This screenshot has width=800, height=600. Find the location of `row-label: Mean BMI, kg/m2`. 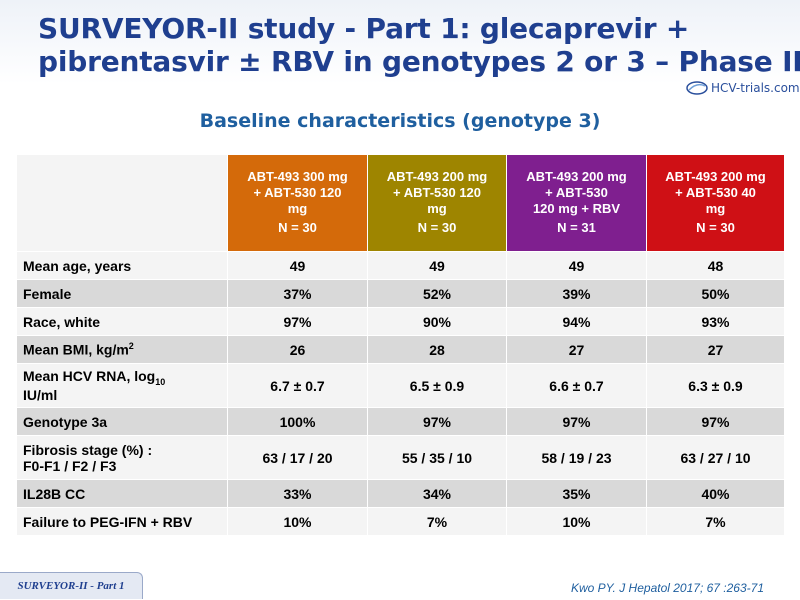

row-label: Mean BMI, kg/m2 is located at coordinates (122, 349).